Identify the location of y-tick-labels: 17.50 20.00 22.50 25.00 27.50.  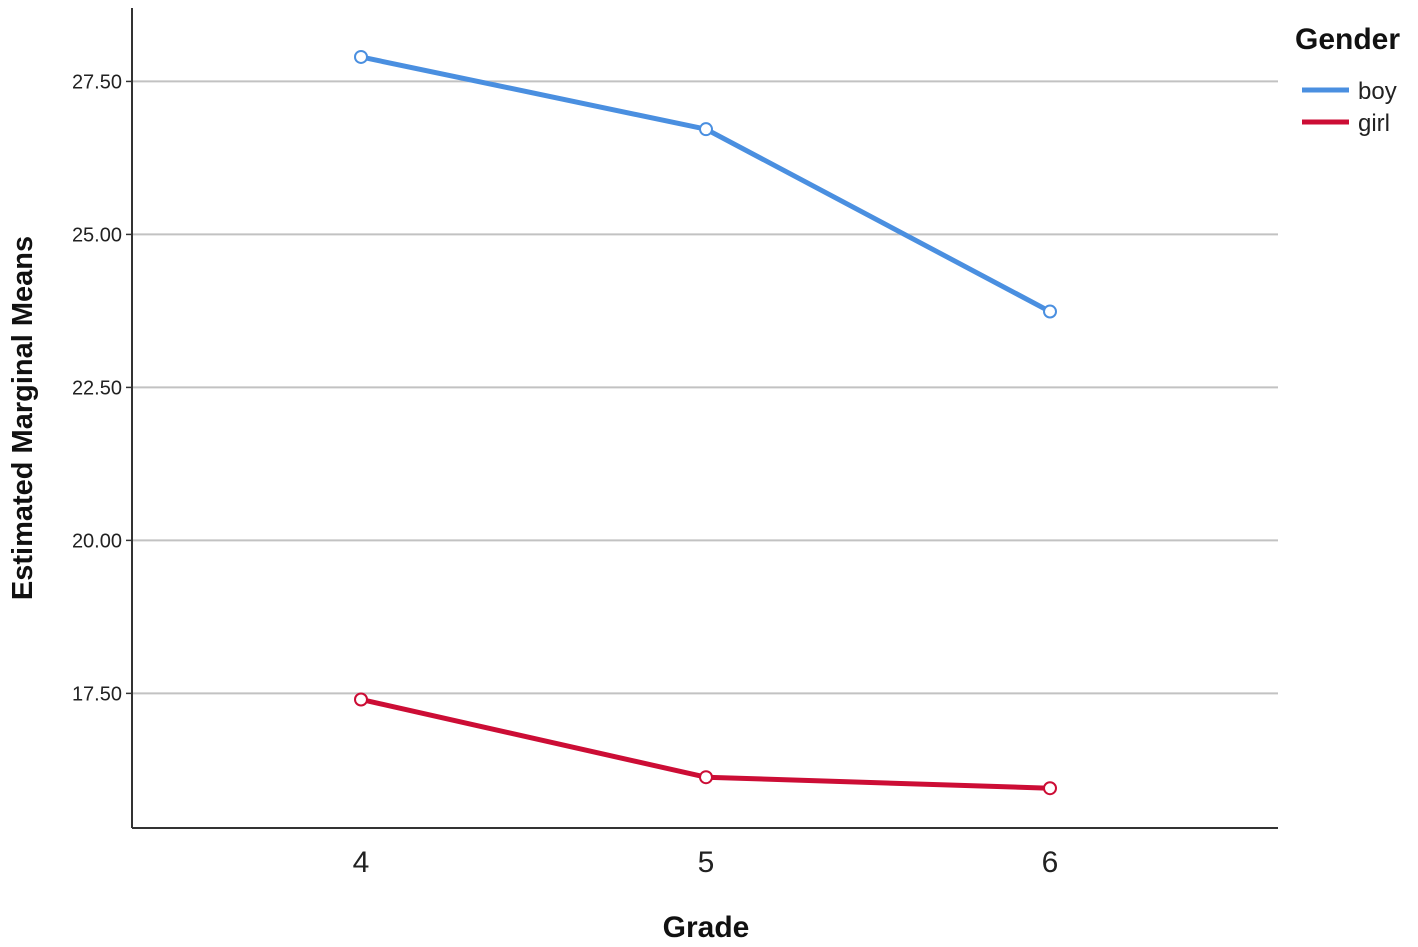
(102, 388).